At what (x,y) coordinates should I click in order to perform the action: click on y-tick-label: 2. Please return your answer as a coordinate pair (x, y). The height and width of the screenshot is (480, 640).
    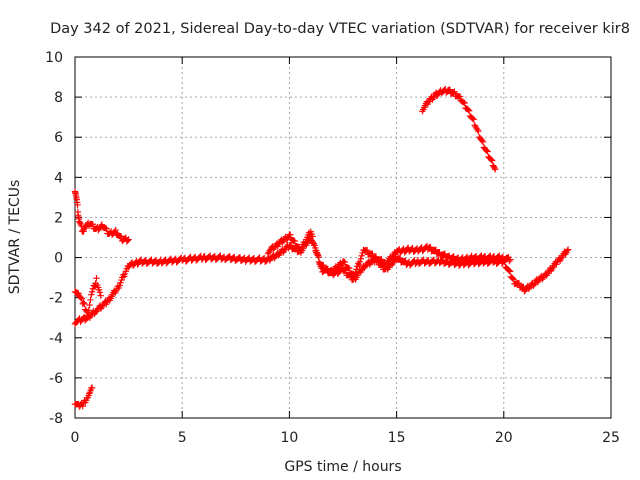
    Looking at the image, I should click on (58, 218).